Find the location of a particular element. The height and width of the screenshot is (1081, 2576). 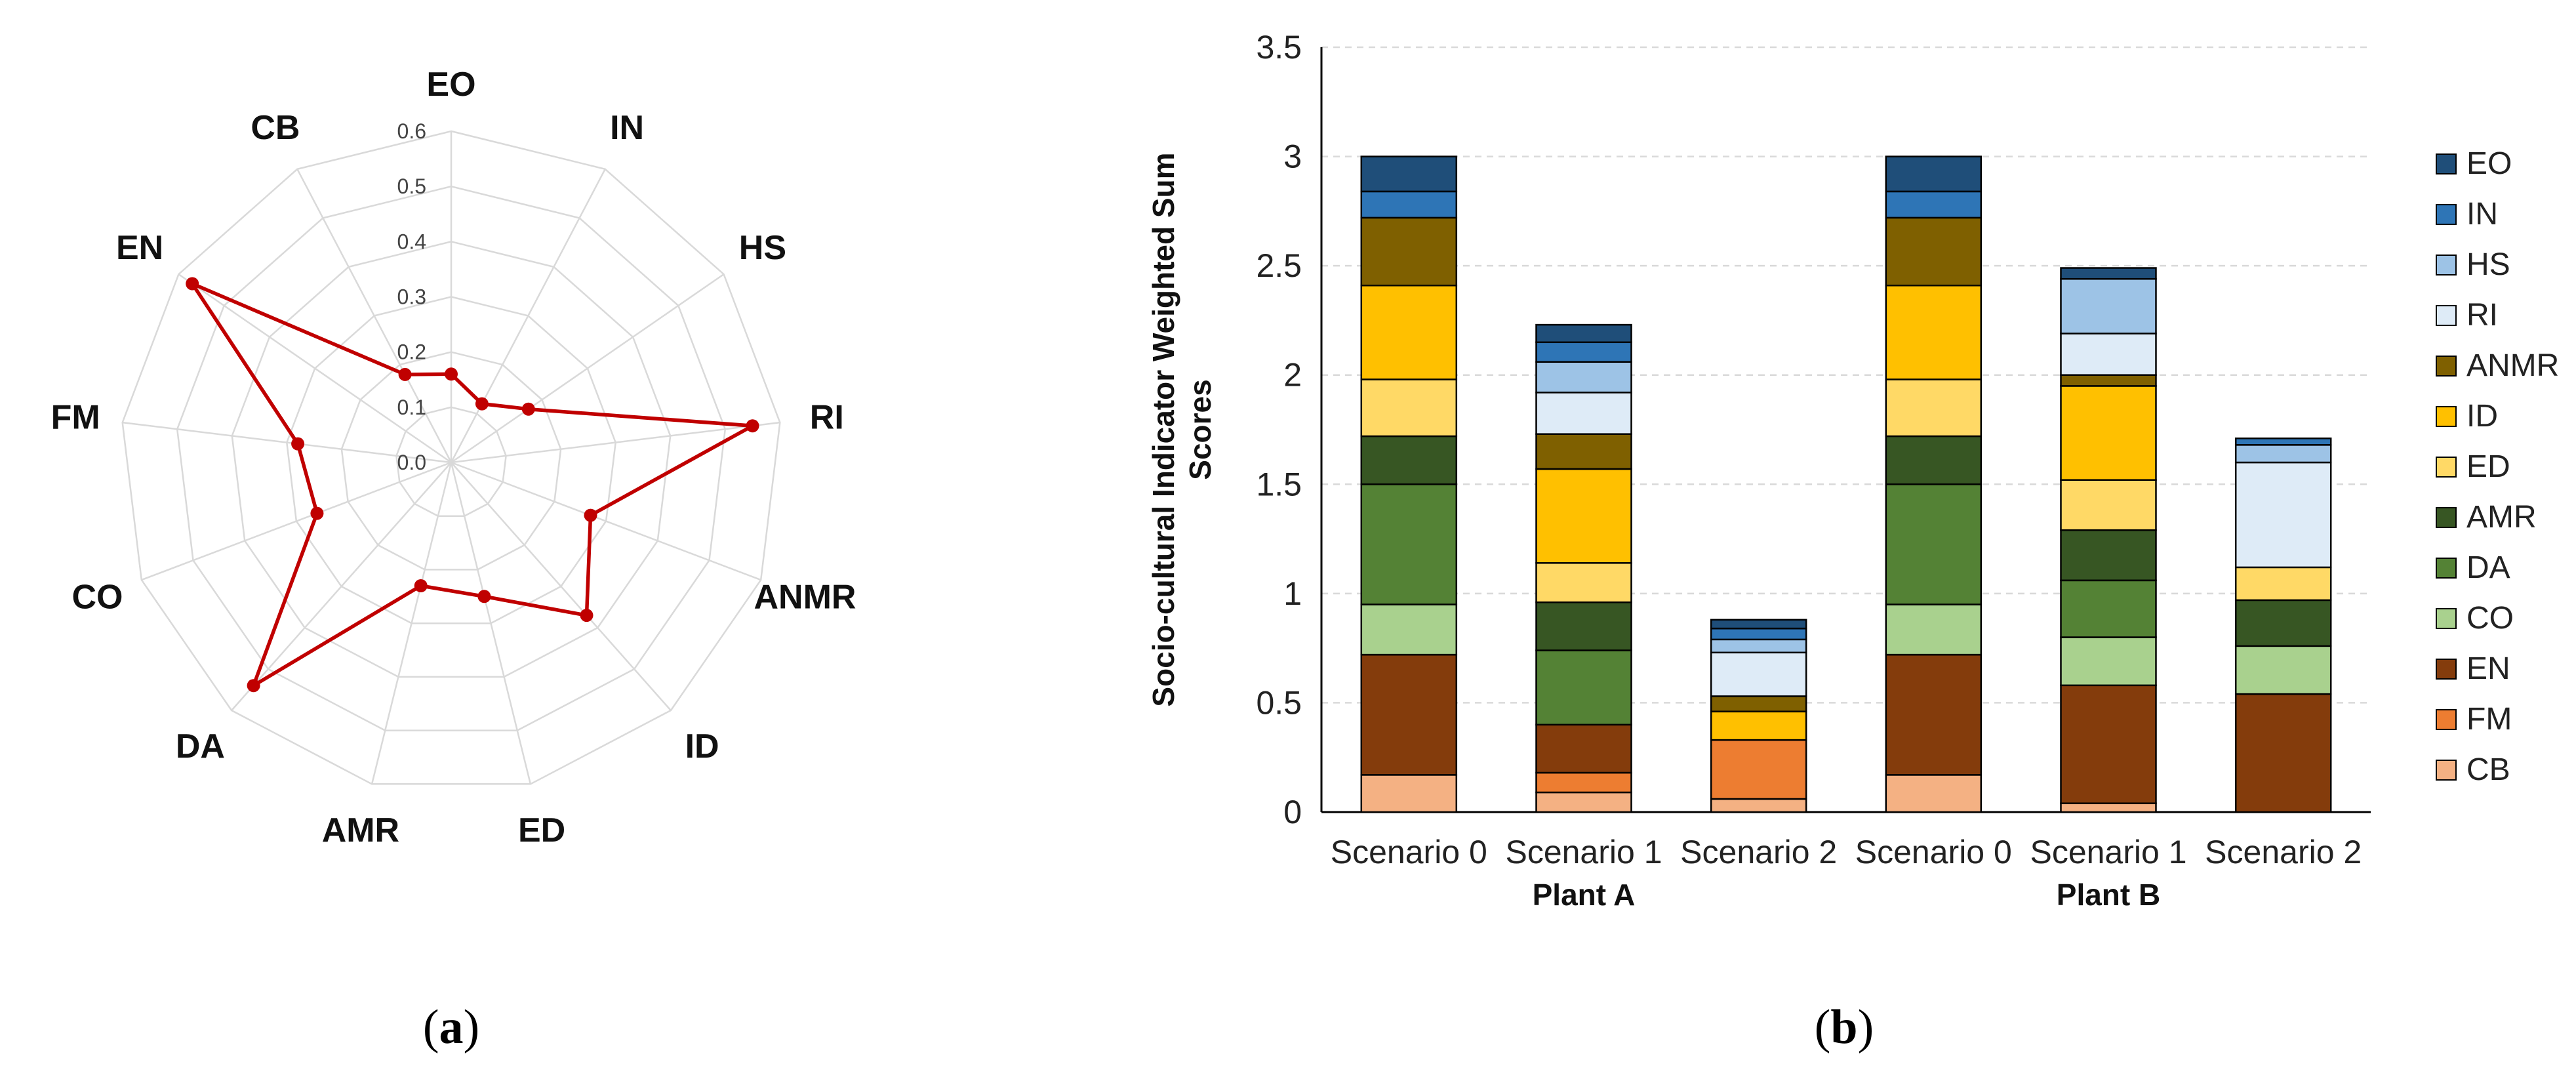

legend-label-ed: ED is located at coordinates (2488, 467).